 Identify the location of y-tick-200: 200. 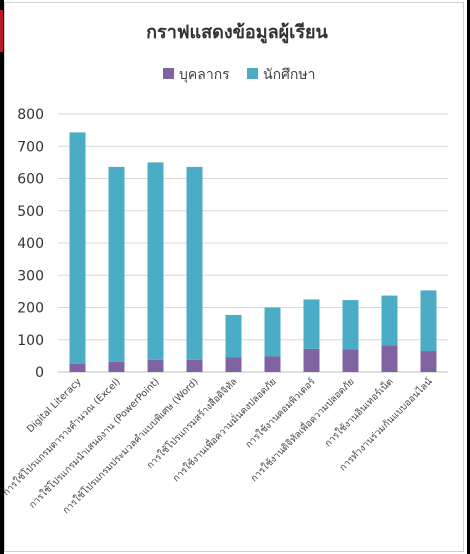
(30, 309).